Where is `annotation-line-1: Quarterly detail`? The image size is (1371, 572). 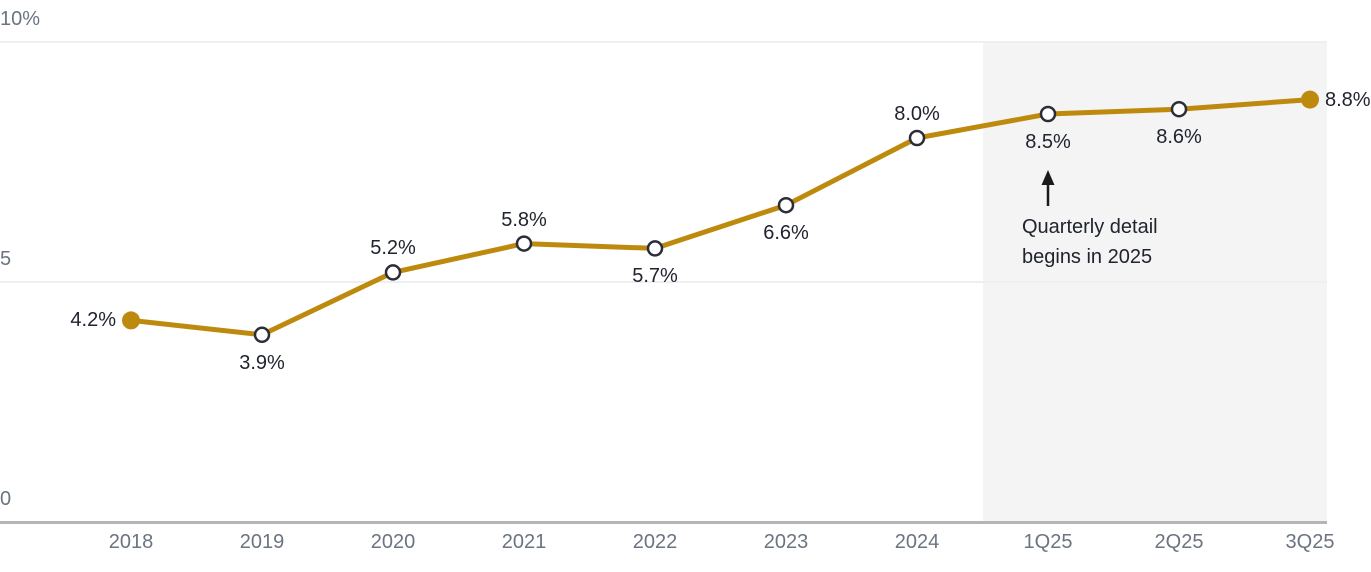 annotation-line-1: Quarterly detail is located at coordinates (1090, 227).